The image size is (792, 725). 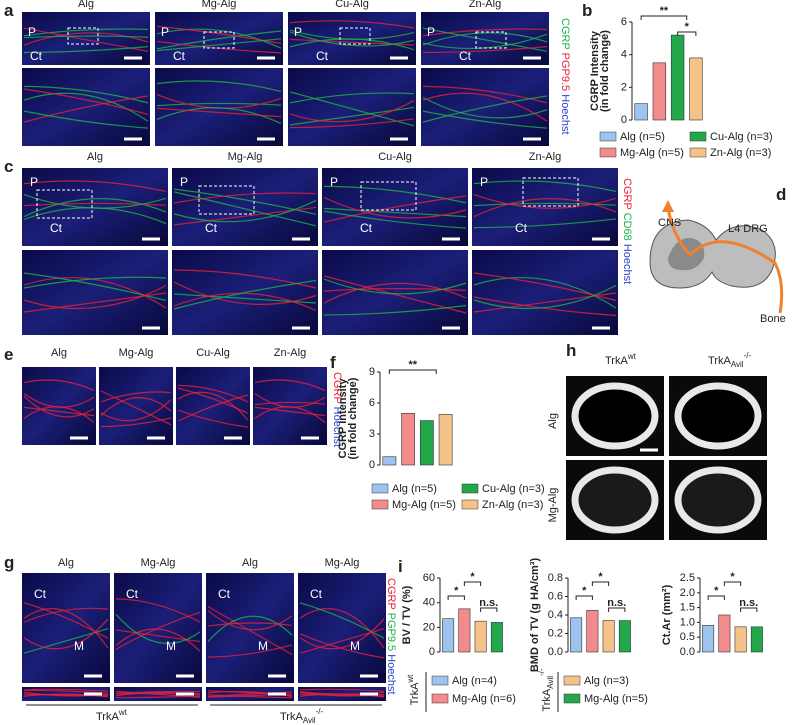 I want to click on legend-label: Alg (n=5), so click(x=642, y=137).